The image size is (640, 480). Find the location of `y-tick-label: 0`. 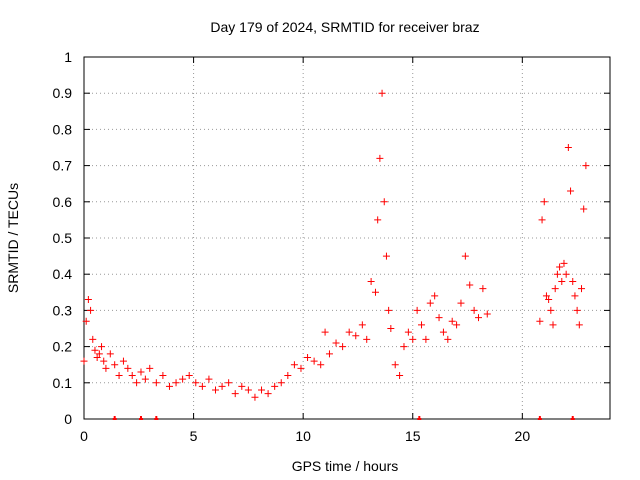

y-tick-label: 0 is located at coordinates (68, 419).